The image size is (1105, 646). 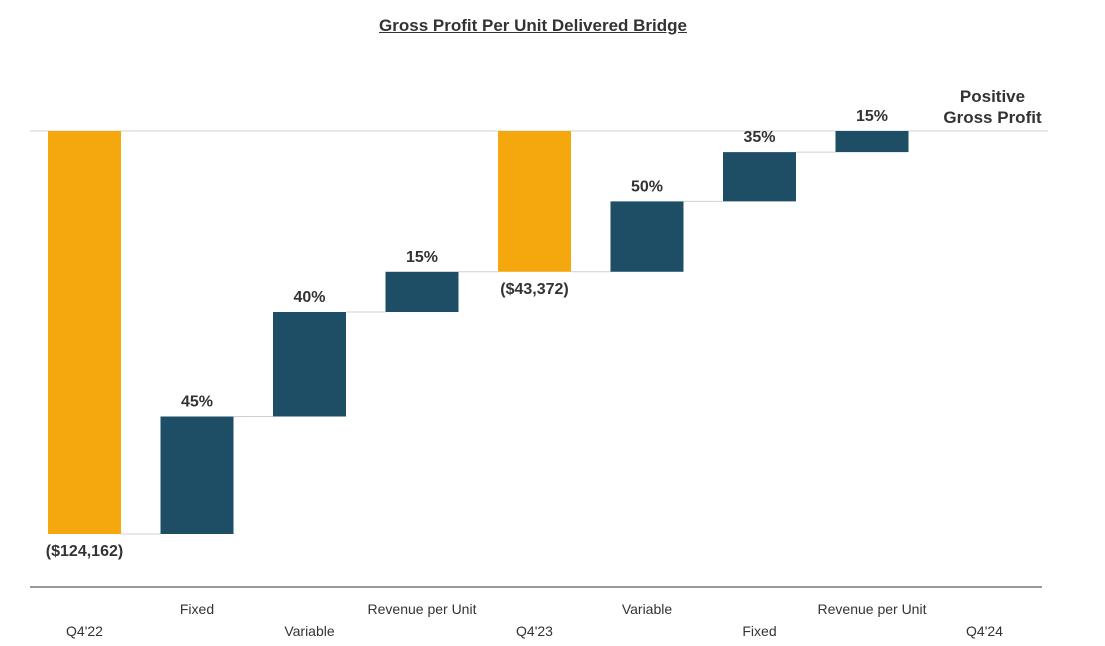 What do you see at coordinates (984, 631) in the screenshot?
I see `x-tick-label: Q4'24` at bounding box center [984, 631].